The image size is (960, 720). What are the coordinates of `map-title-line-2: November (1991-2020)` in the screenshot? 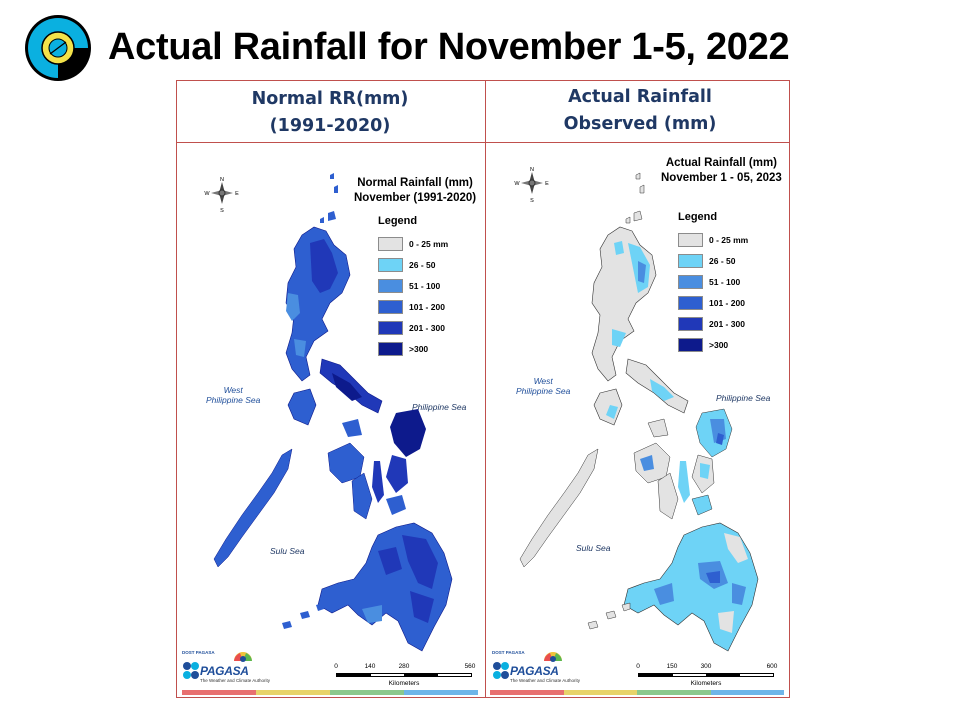 It's located at (415, 198).